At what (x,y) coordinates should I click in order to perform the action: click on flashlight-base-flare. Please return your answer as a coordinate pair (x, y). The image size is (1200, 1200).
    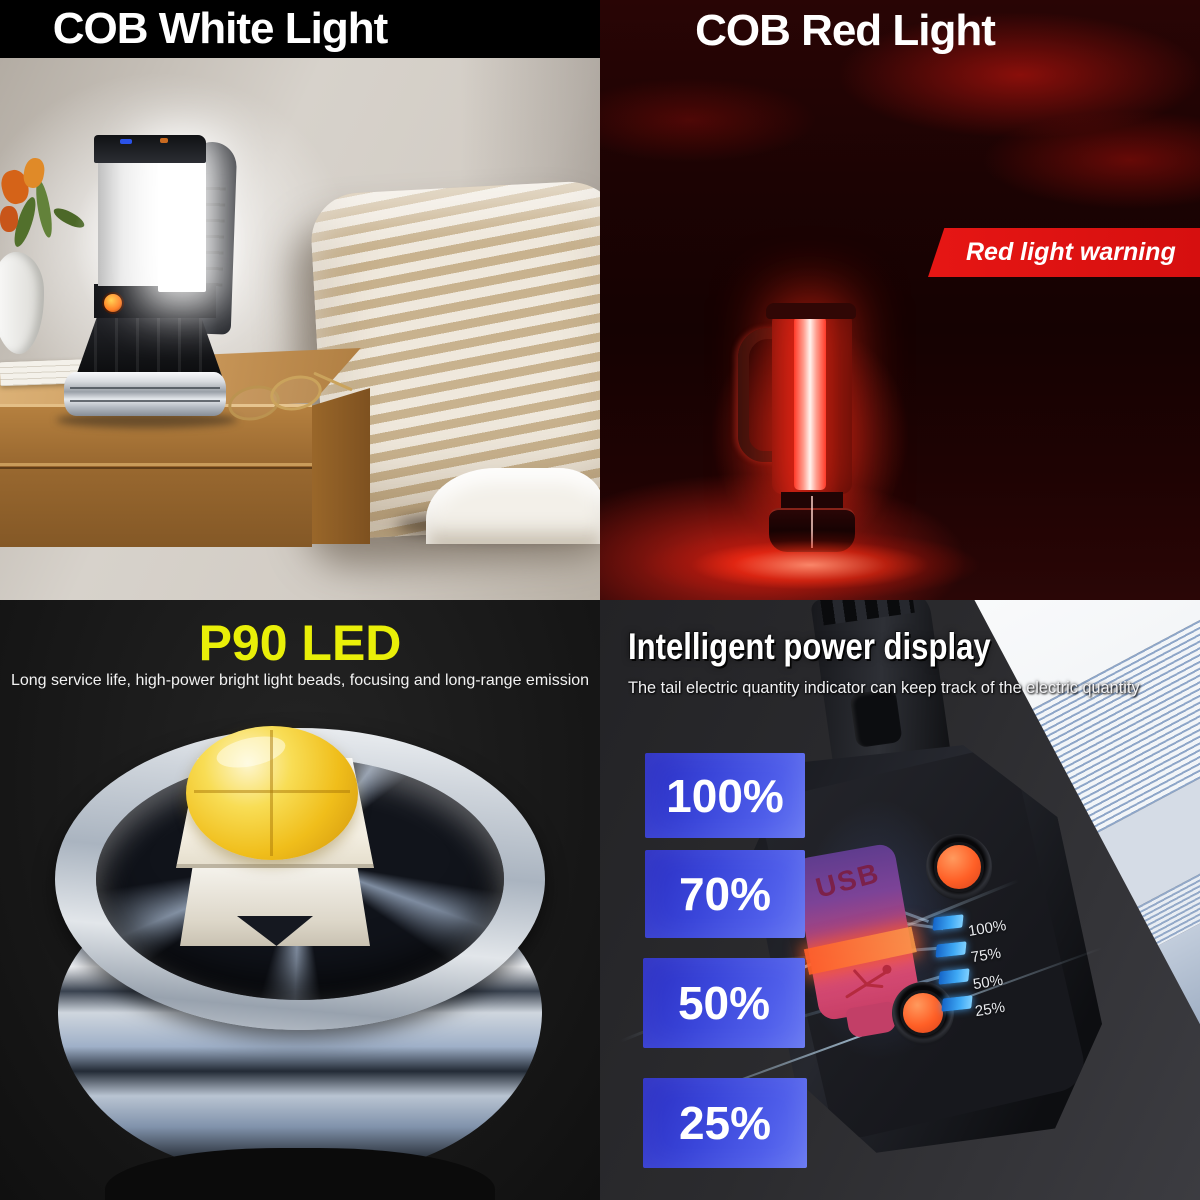
    Looking at the image, I should click on (149, 343).